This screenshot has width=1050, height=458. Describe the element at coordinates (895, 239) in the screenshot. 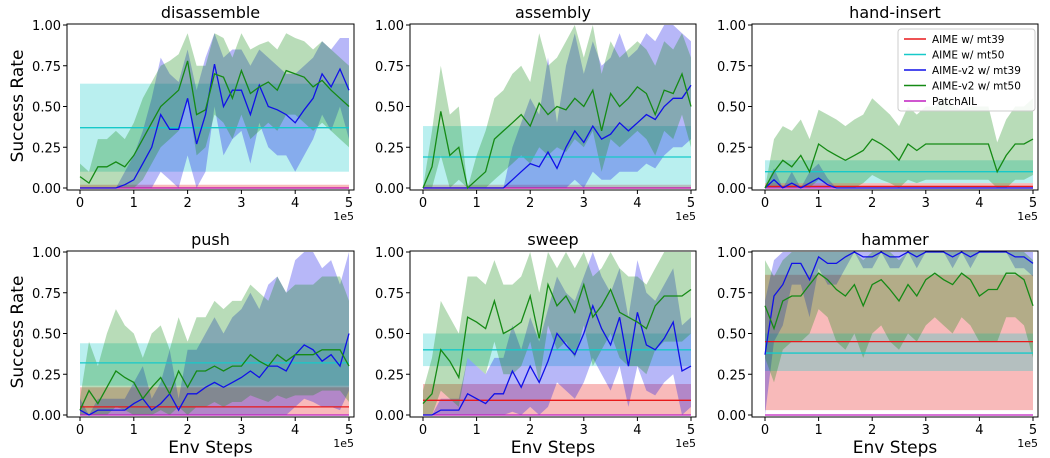

I see `panel-title: hammer` at that location.